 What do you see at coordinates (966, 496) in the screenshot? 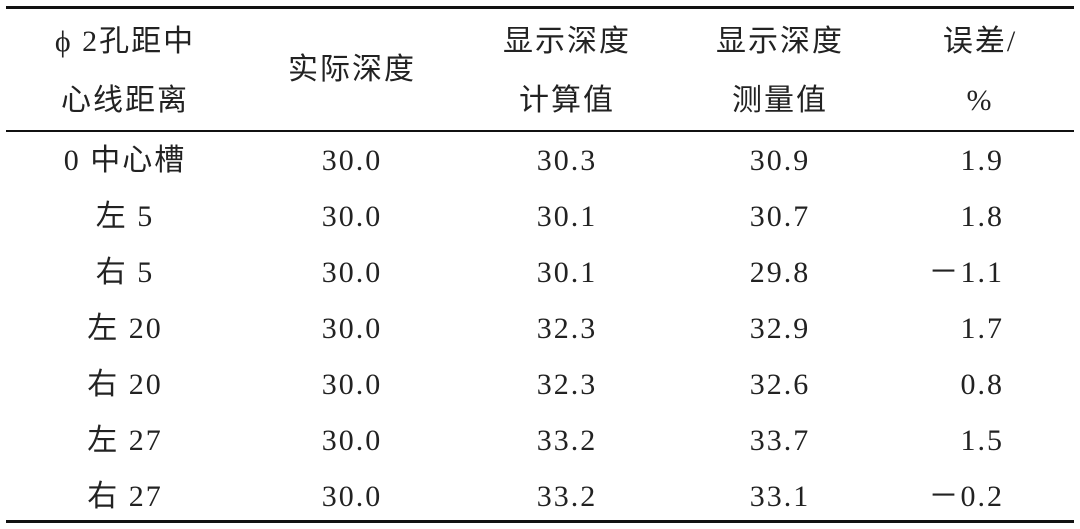
I see `cell: －0.2` at bounding box center [966, 496].